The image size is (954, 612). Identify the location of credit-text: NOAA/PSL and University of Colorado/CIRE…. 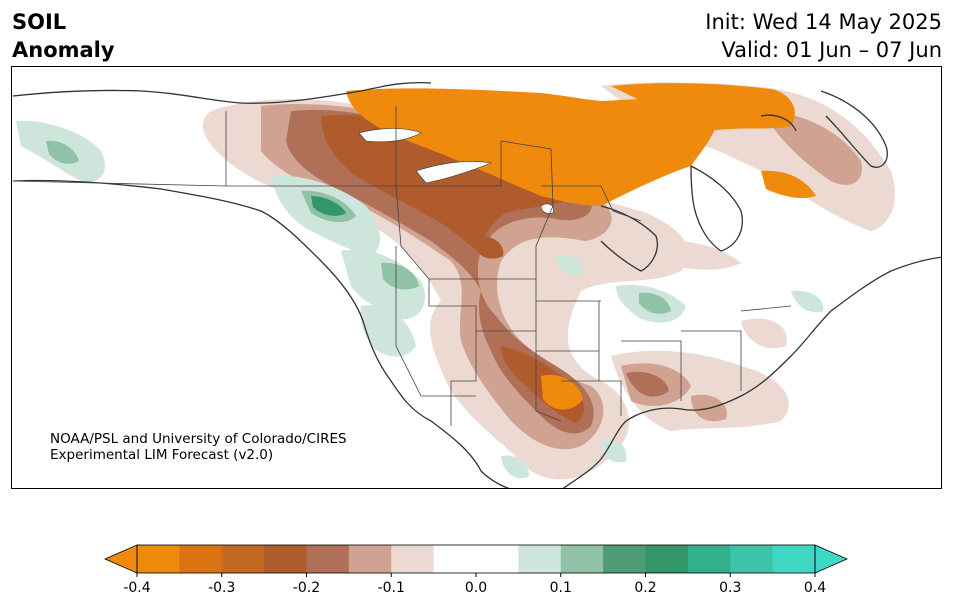
(198, 447).